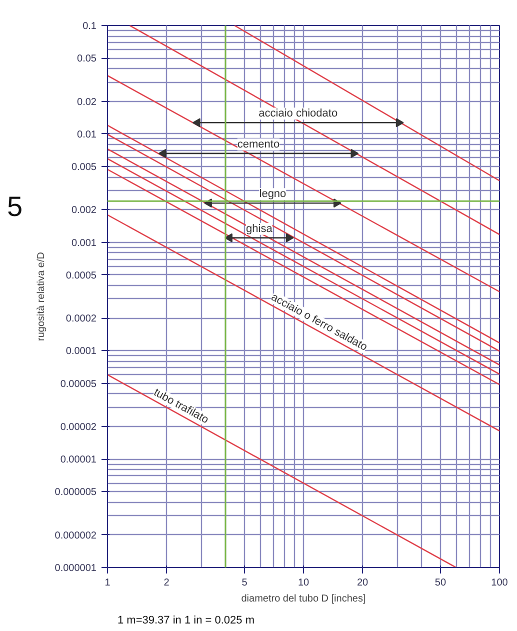 The width and height of the screenshot is (517, 631). I want to click on x-tick-label: 10, so click(304, 583).